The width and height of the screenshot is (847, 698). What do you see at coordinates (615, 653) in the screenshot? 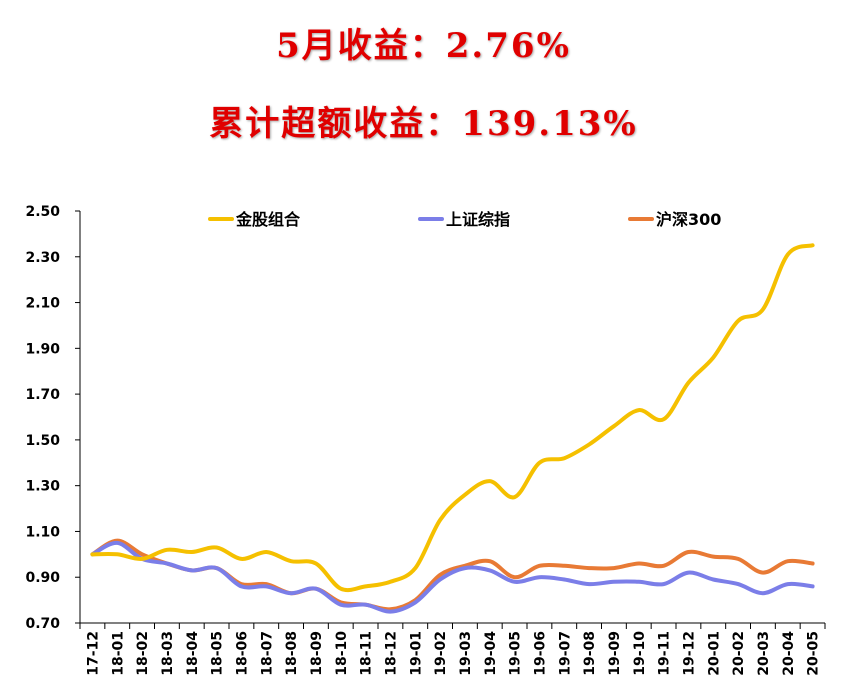
I see `x-tick-label: 19-09` at bounding box center [615, 653].